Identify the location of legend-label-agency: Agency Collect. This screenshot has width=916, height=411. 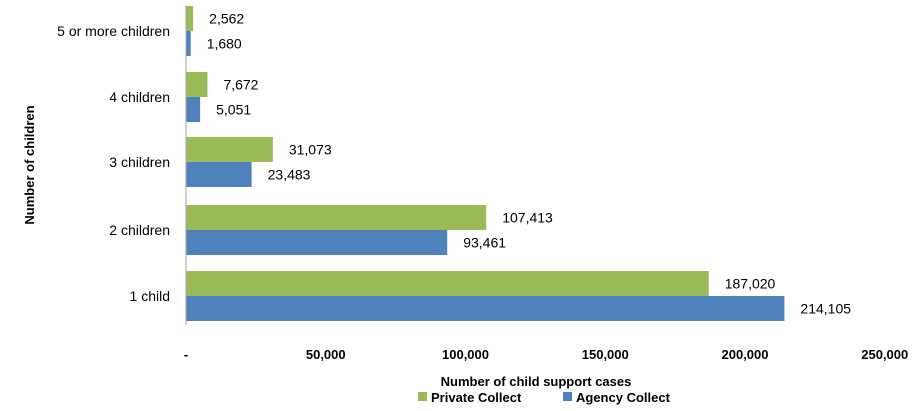
(623, 397).